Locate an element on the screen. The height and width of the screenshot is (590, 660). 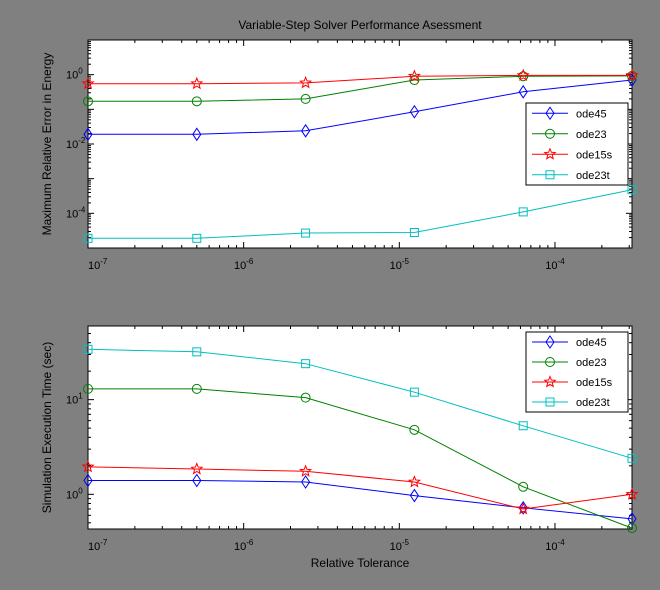
x-axis-label: Relative Tolerance is located at coordinates (360, 563).